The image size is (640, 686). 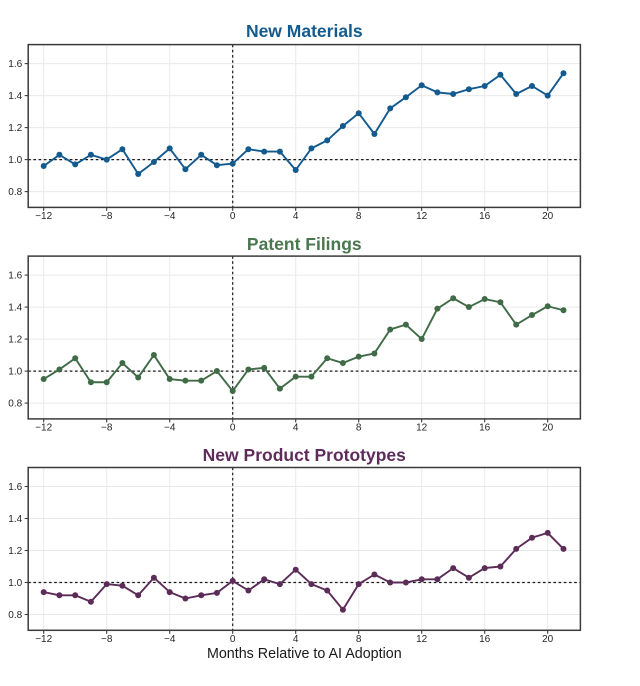 What do you see at coordinates (304, 31) in the screenshot?
I see `svg-text: New Materials` at bounding box center [304, 31].